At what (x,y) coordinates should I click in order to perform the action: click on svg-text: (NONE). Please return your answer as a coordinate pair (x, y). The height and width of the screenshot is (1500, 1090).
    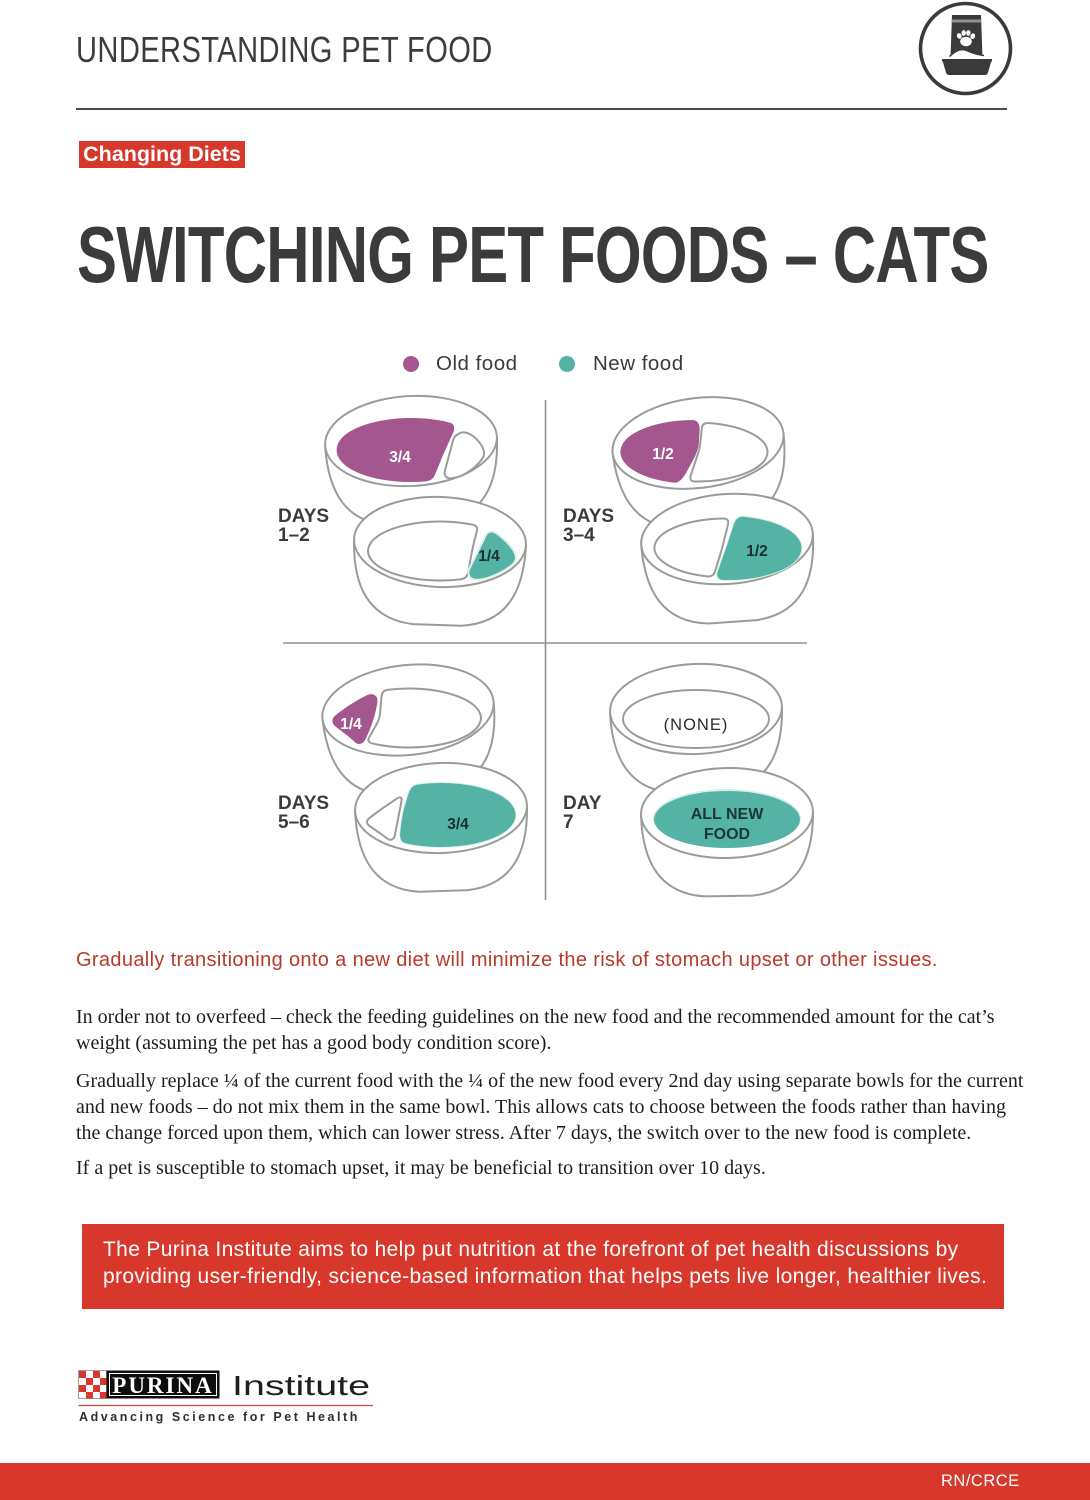
    Looking at the image, I should click on (696, 725).